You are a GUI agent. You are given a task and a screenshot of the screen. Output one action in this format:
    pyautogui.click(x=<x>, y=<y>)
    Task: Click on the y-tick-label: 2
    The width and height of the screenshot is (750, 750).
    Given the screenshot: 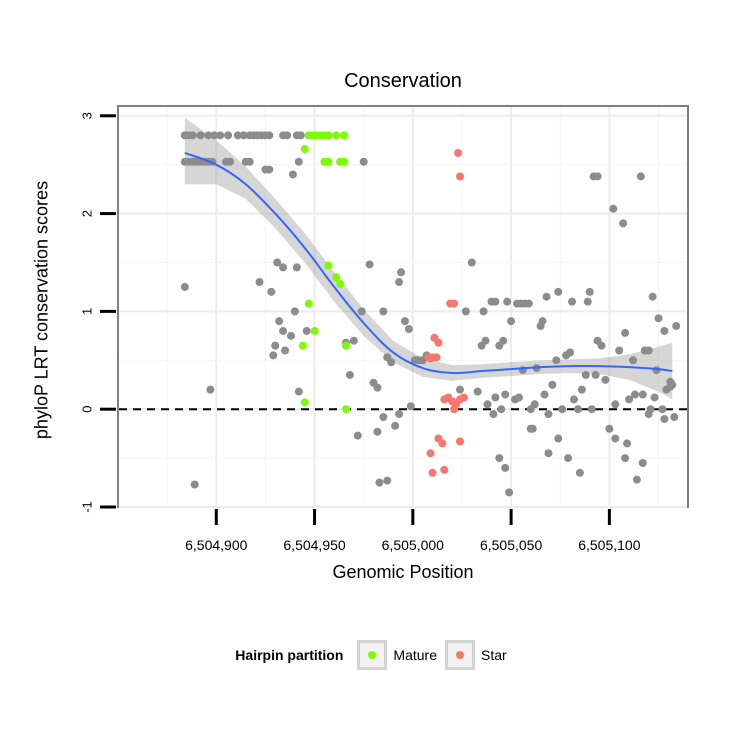 What is the action you would take?
    pyautogui.click(x=86, y=213)
    